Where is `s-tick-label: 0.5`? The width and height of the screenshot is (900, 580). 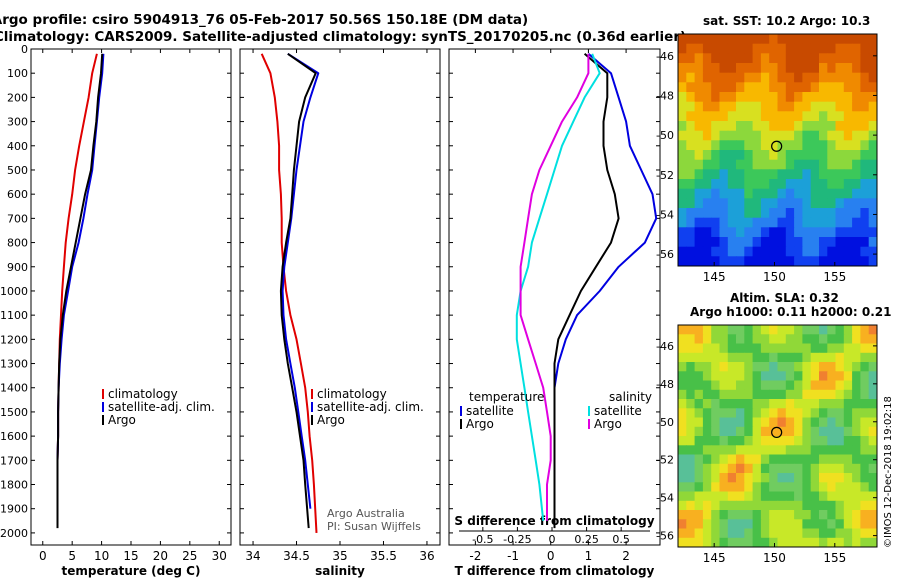 s-tick-label: 0.5 is located at coordinates (621, 539).